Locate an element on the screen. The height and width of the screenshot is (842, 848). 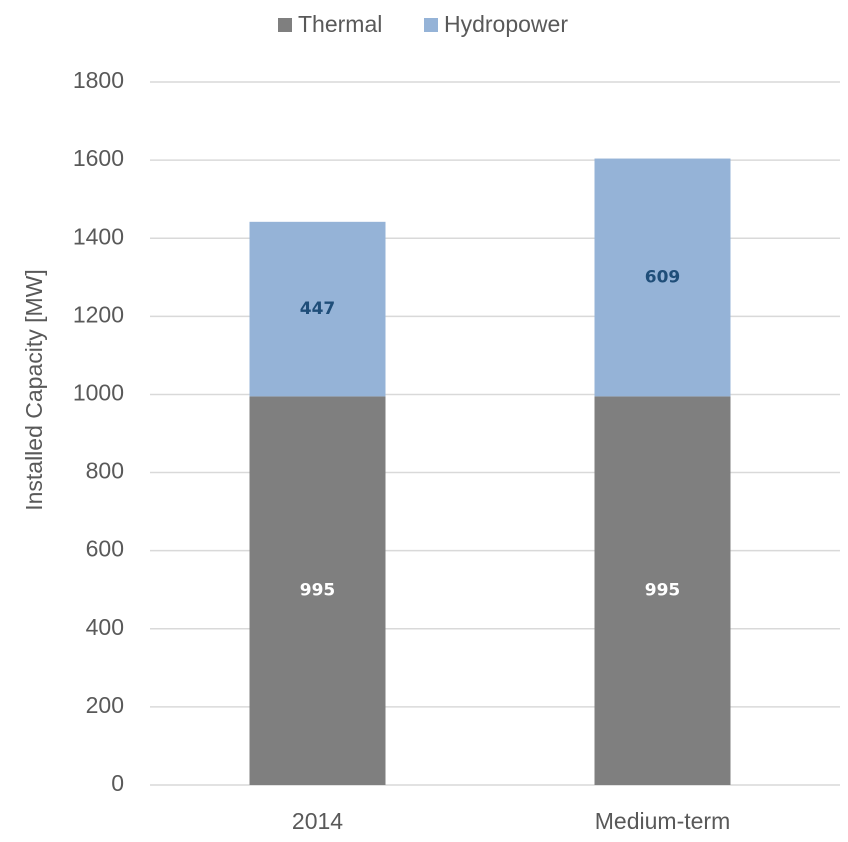
y-tick-label: 1600 is located at coordinates (98, 158).